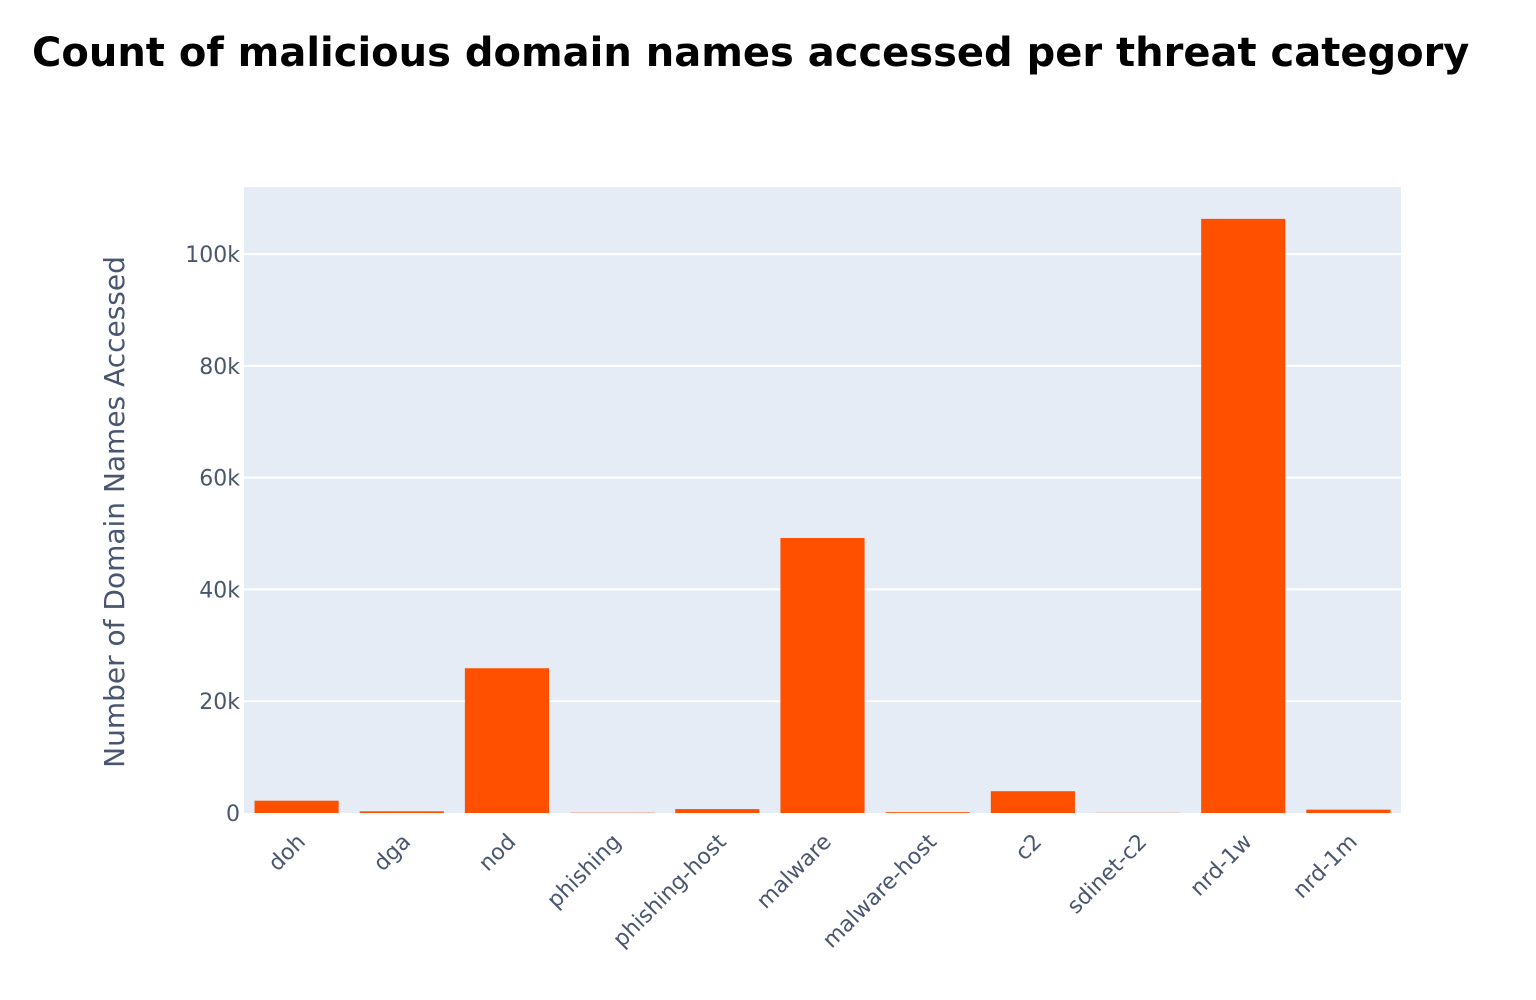  Describe the element at coordinates (1243, 515) in the screenshot. I see `bar-nrd-1w` at that location.